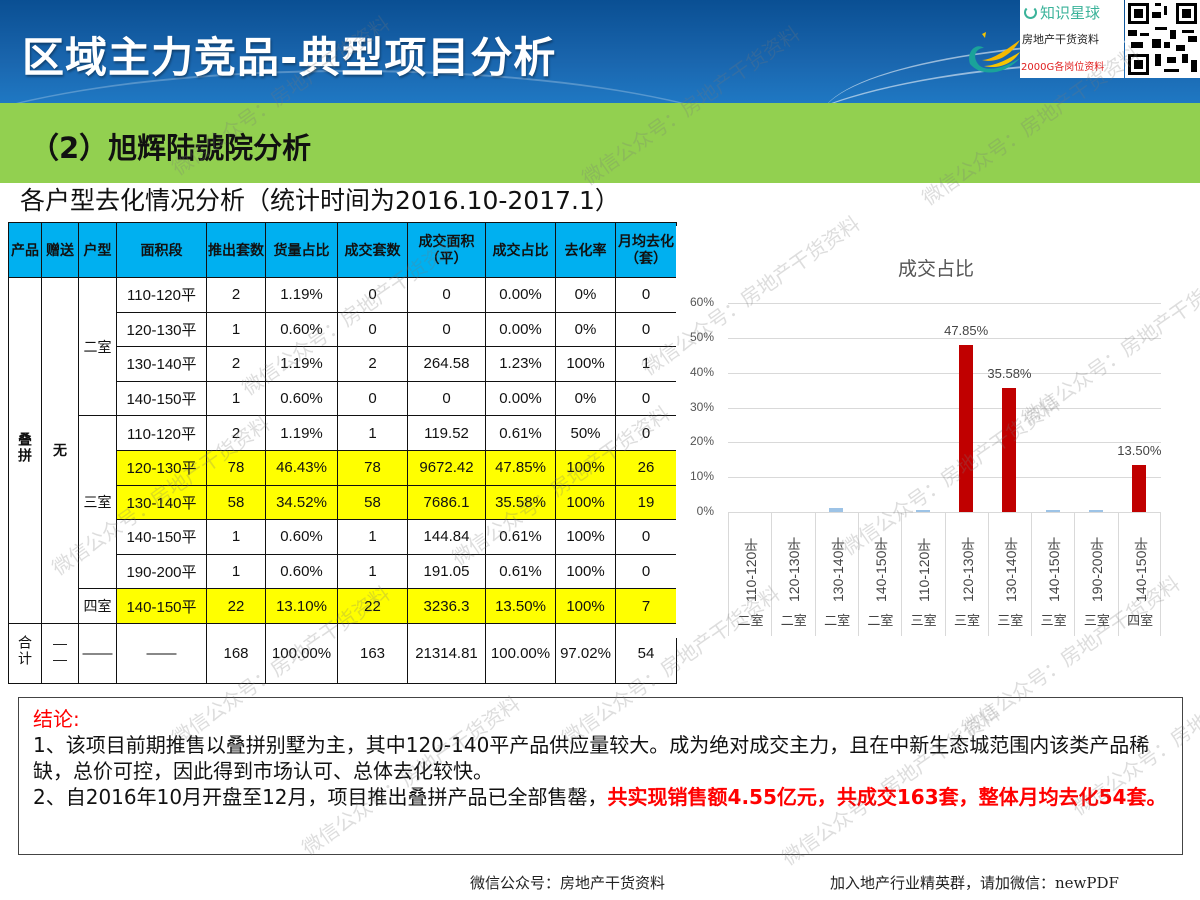 This screenshot has width=1200, height=900. Describe the element at coordinates (701, 406) in the screenshot. I see `y-axis-tick: 30%` at that location.